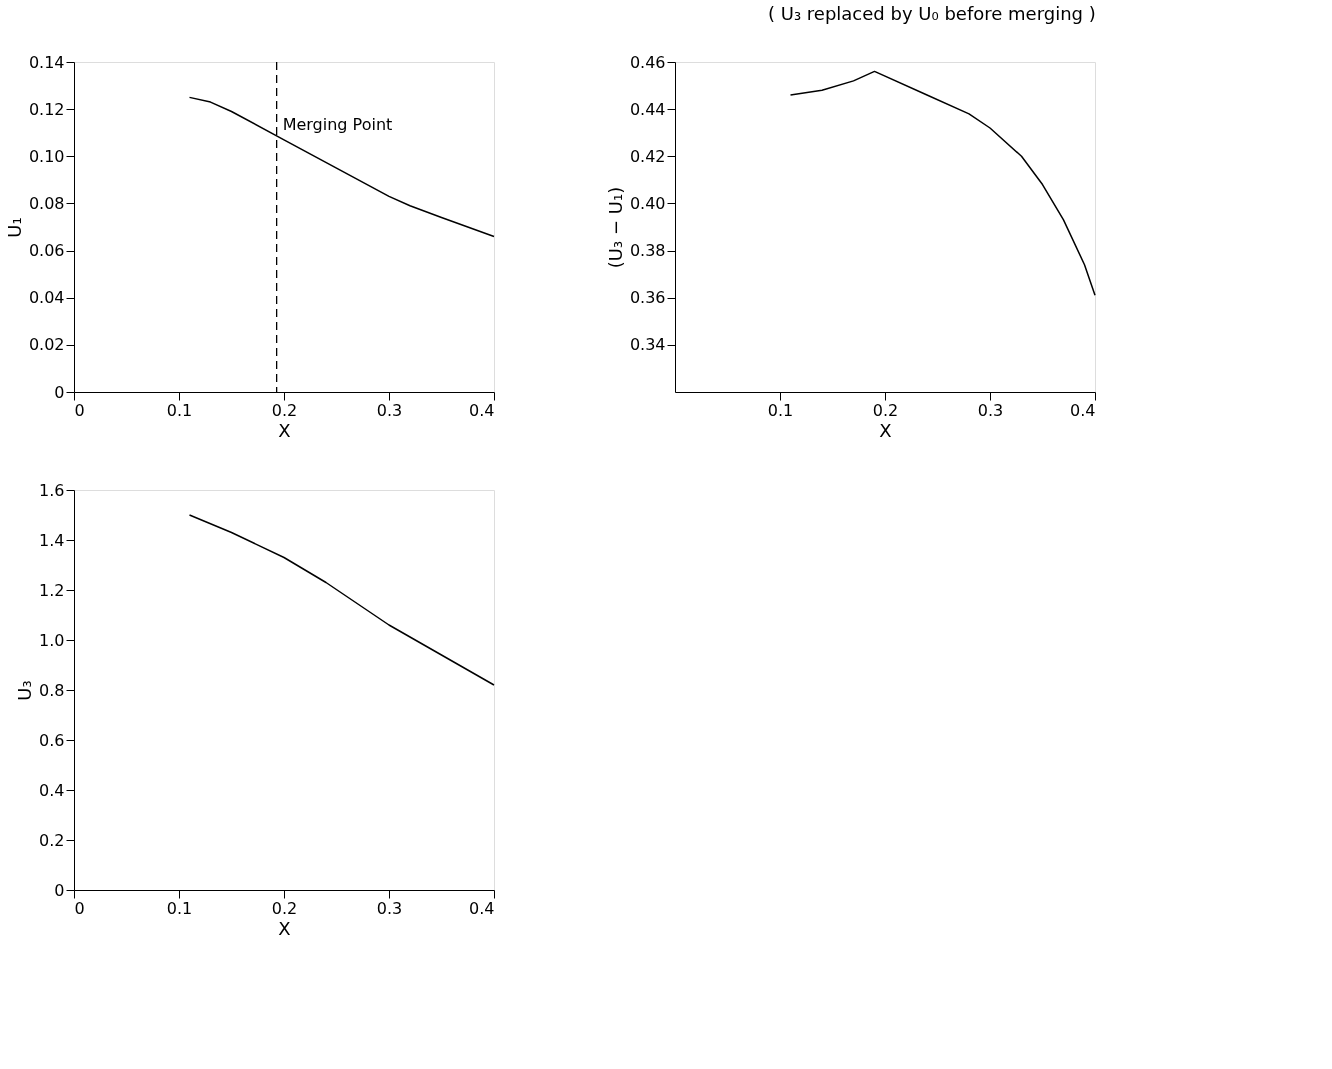 The width and height of the screenshot is (1332, 1069). Describe the element at coordinates (25, 690) in the screenshot. I see `y-axis-title: U₃` at that location.